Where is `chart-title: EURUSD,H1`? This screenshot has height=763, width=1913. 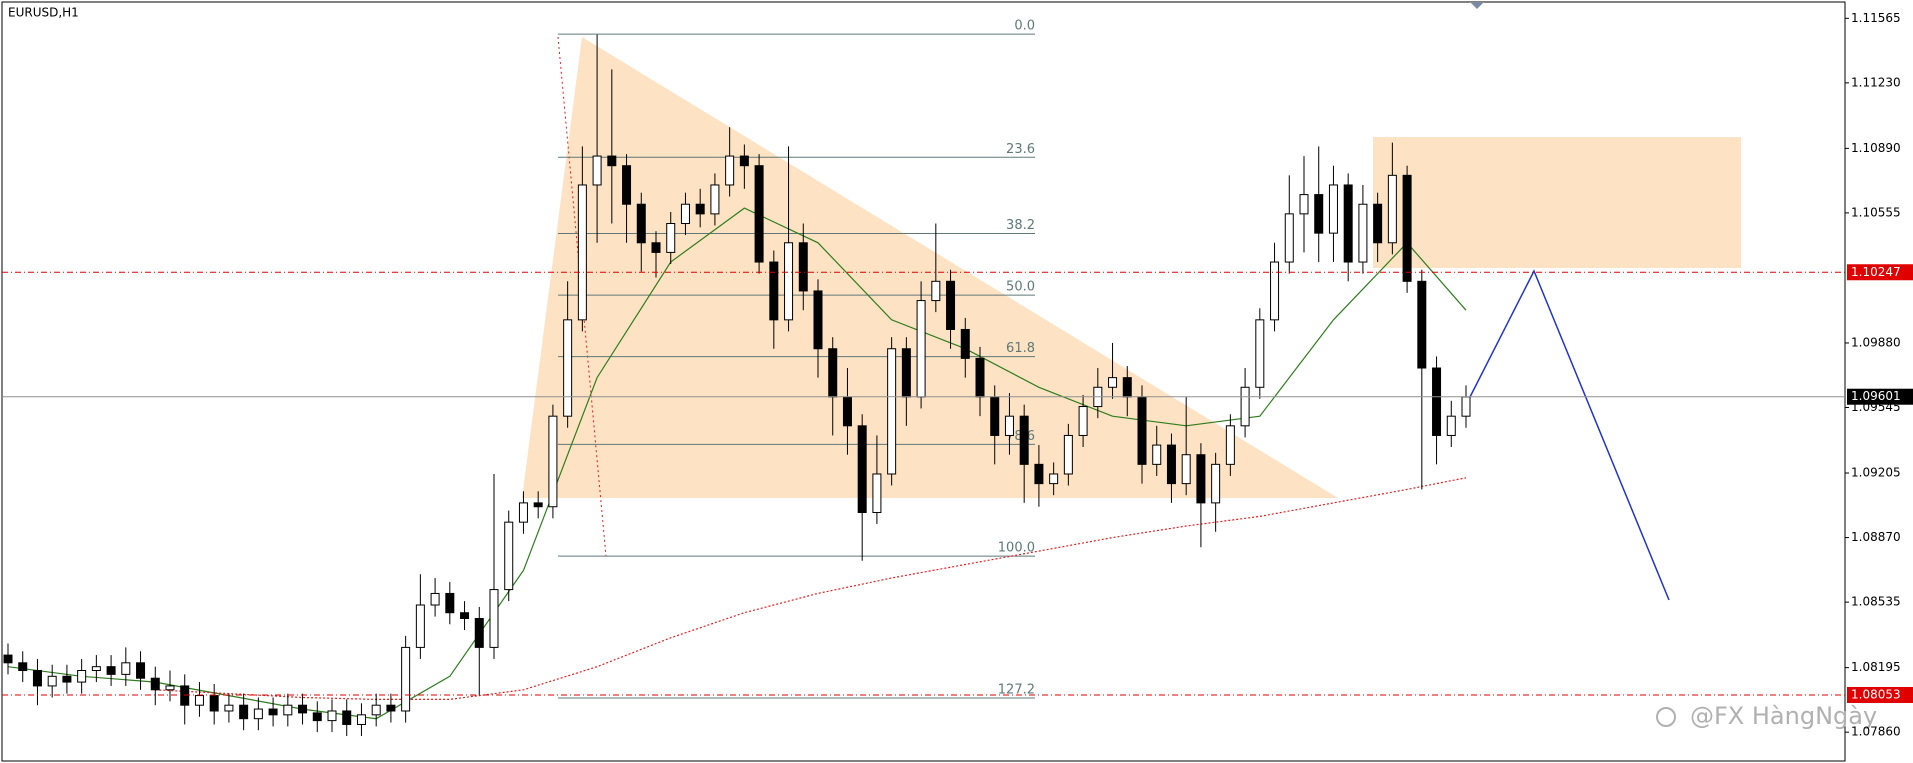
chart-title: EURUSD,H1 is located at coordinates (43, 13).